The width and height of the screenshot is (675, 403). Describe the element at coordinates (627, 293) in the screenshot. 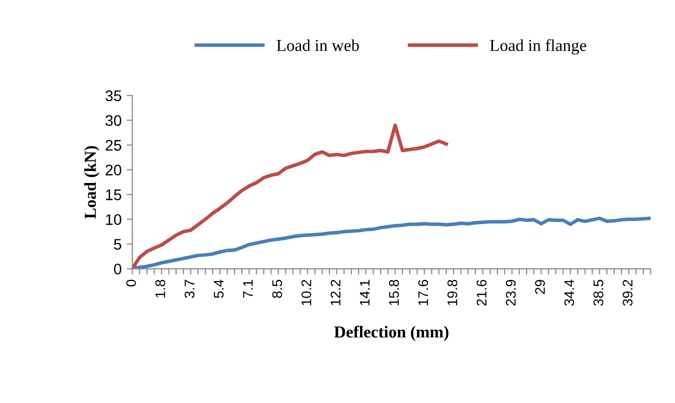

I see `x-tick-label: 39.2` at that location.